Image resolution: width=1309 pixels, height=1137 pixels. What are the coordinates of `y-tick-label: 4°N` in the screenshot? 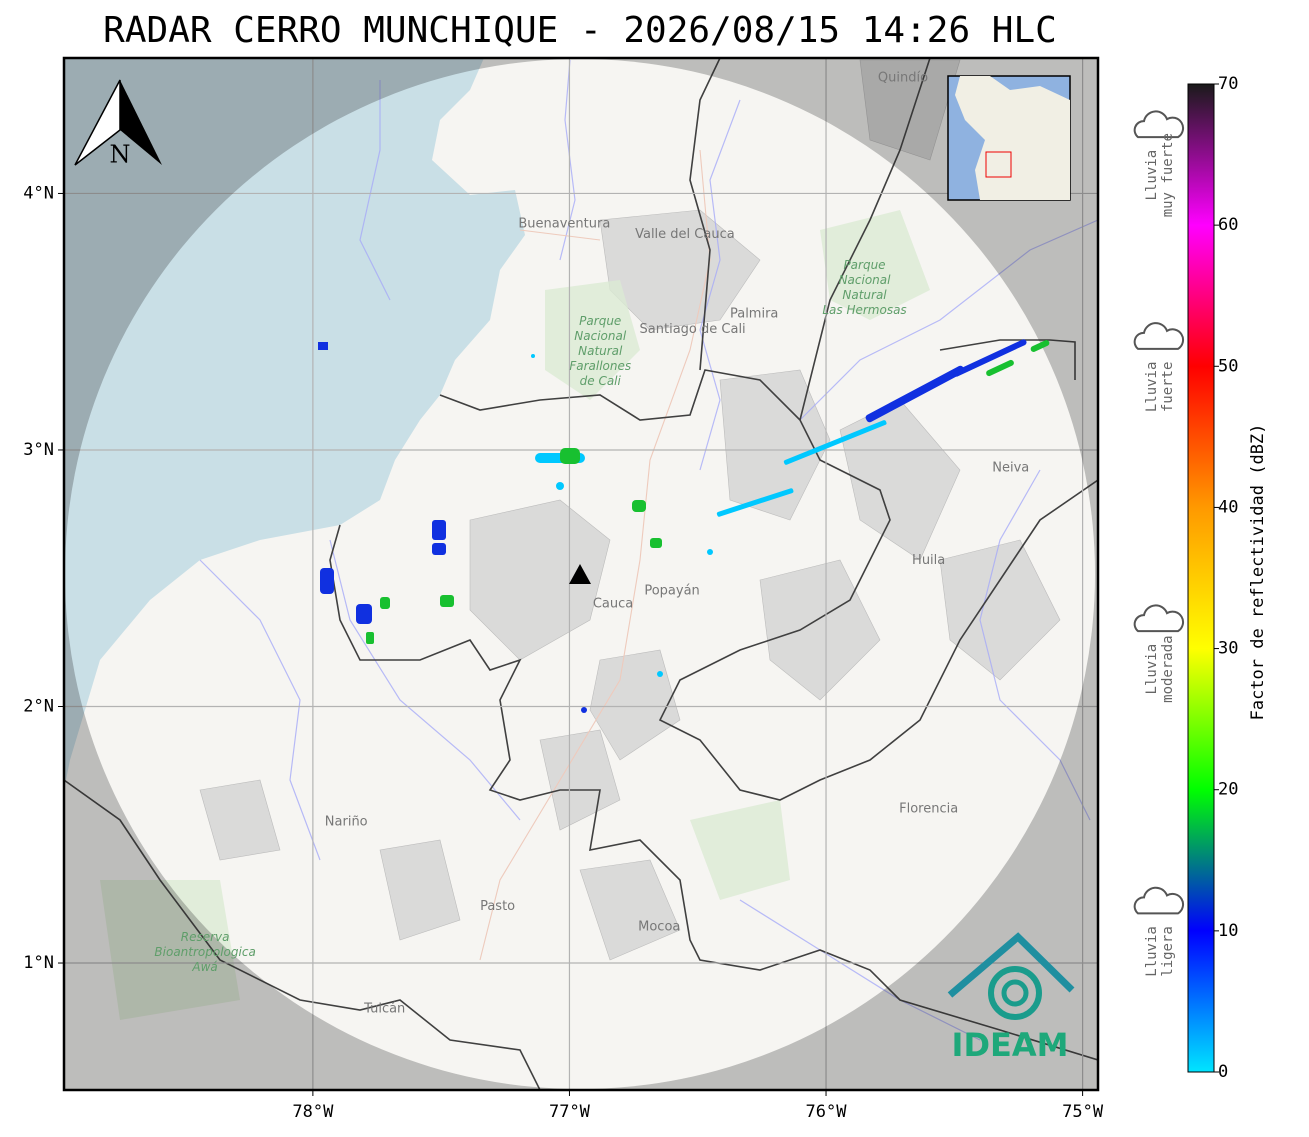 It's located at (38, 193).